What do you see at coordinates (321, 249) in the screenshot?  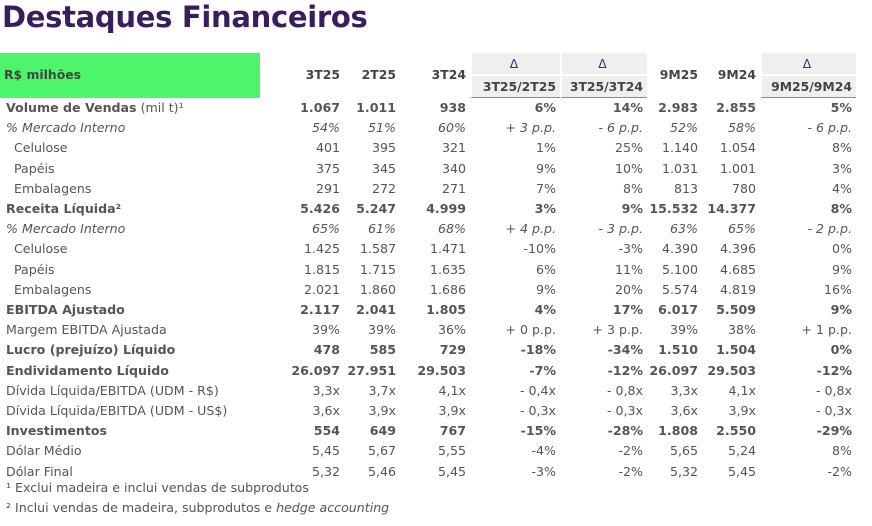 I see `cell-value: 1.425` at bounding box center [321, 249].